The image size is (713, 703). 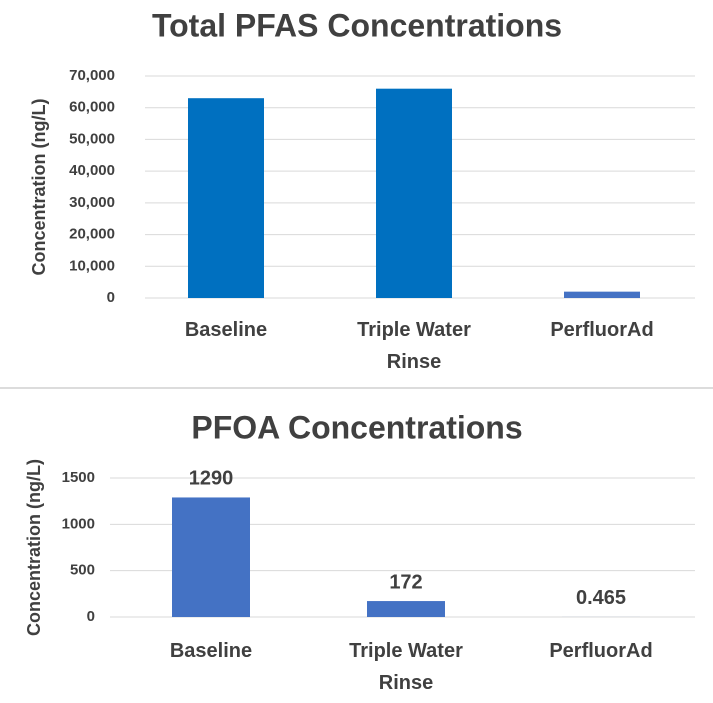 What do you see at coordinates (357, 25) in the screenshot?
I see `chart-title: Total PFAS Concentrations` at bounding box center [357, 25].